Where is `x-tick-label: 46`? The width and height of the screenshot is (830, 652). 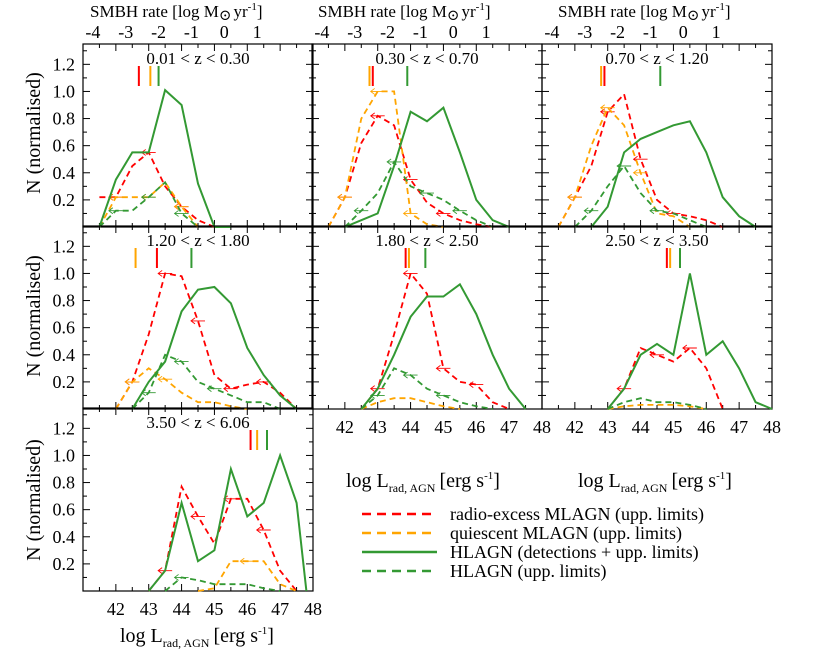 x-tick-label: 46 is located at coordinates (476, 427).